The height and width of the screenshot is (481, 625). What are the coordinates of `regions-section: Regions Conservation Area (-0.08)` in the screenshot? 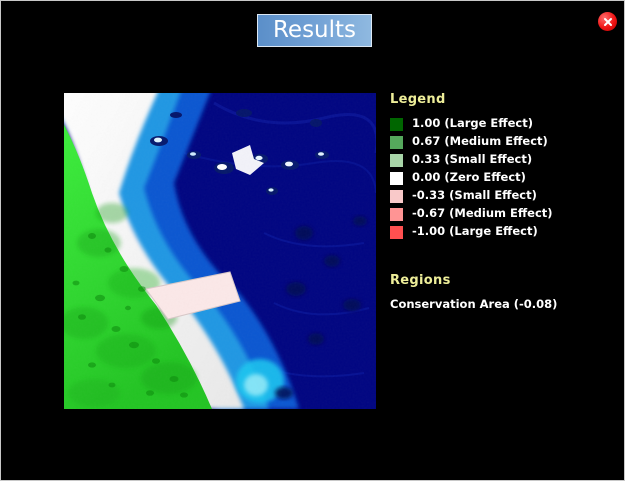 It's located at (502, 292).